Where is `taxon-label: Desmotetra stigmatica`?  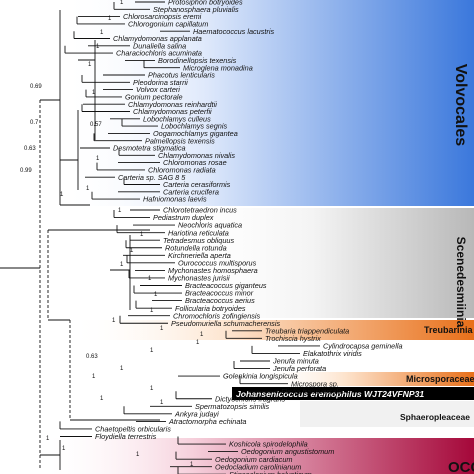 taxon-label: Desmotetra stigmatica is located at coordinates (149, 148).